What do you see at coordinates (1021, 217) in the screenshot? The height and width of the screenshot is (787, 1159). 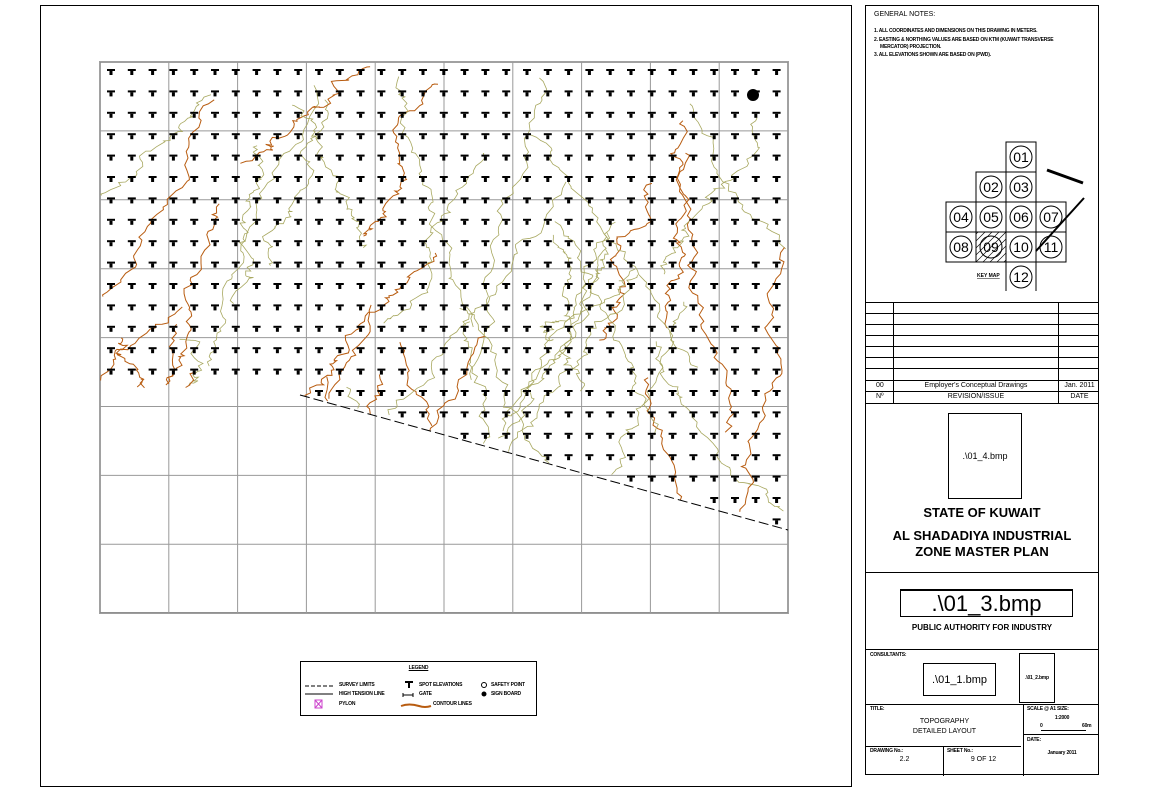 I see `key-map-sheet-06: 06` at bounding box center [1021, 217].